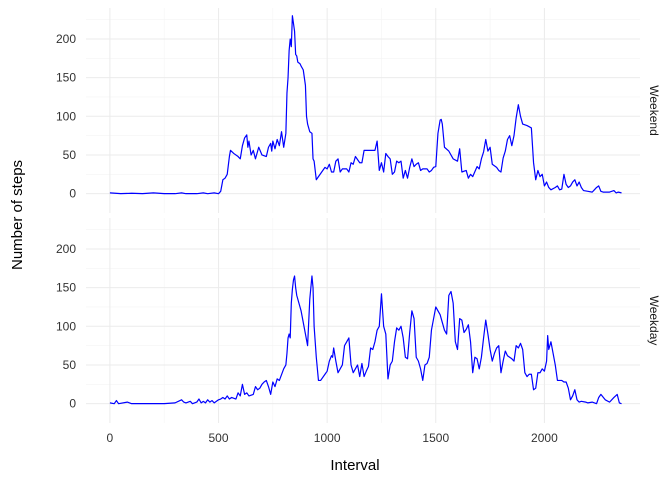 This screenshot has width=672, height=480. What do you see at coordinates (354, 465) in the screenshot?
I see `x-axis-title: Interval` at bounding box center [354, 465].